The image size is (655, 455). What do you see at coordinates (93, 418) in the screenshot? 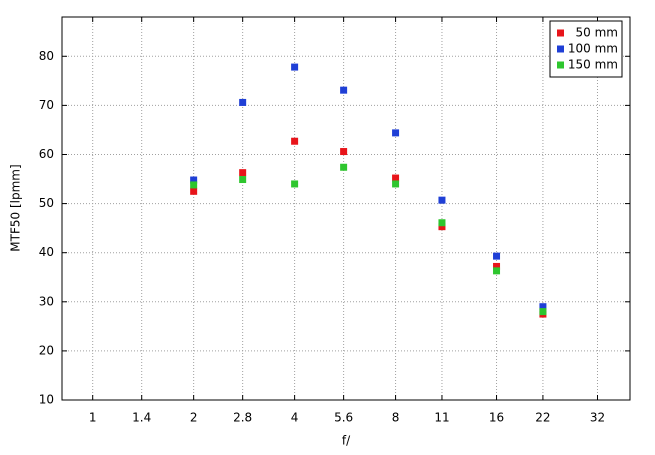
I see `x-tick-label: 1` at bounding box center [93, 418].